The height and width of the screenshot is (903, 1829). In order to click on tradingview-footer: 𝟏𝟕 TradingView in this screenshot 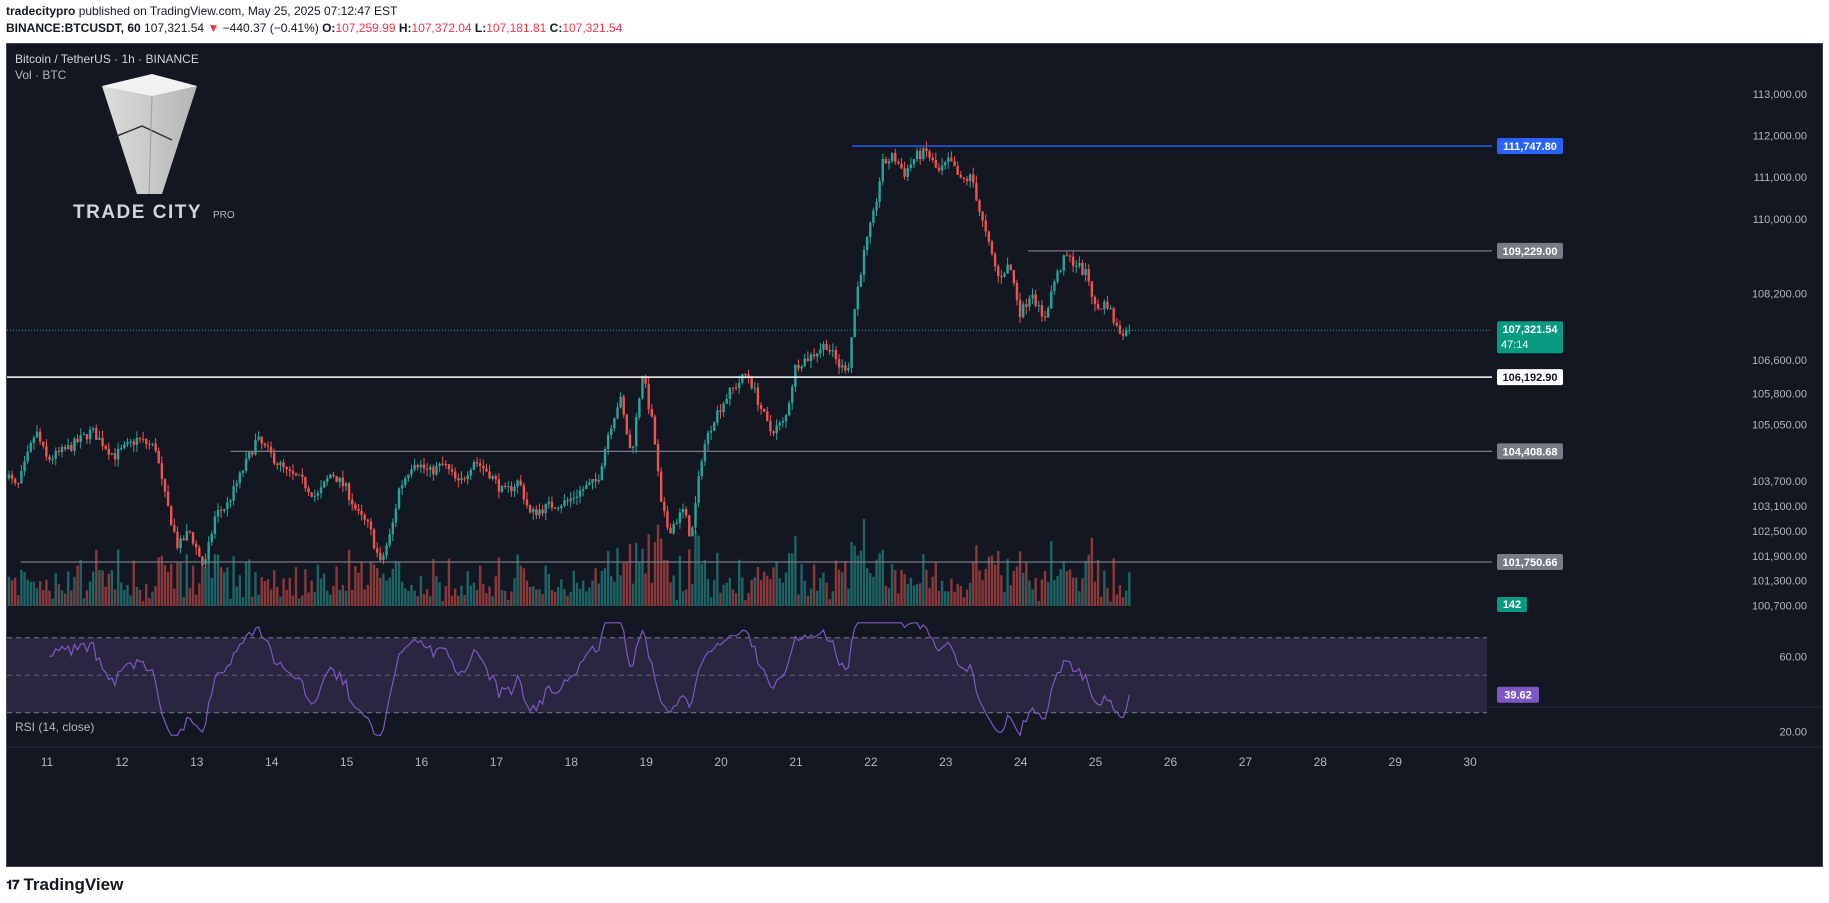, I will do `click(64, 885)`.